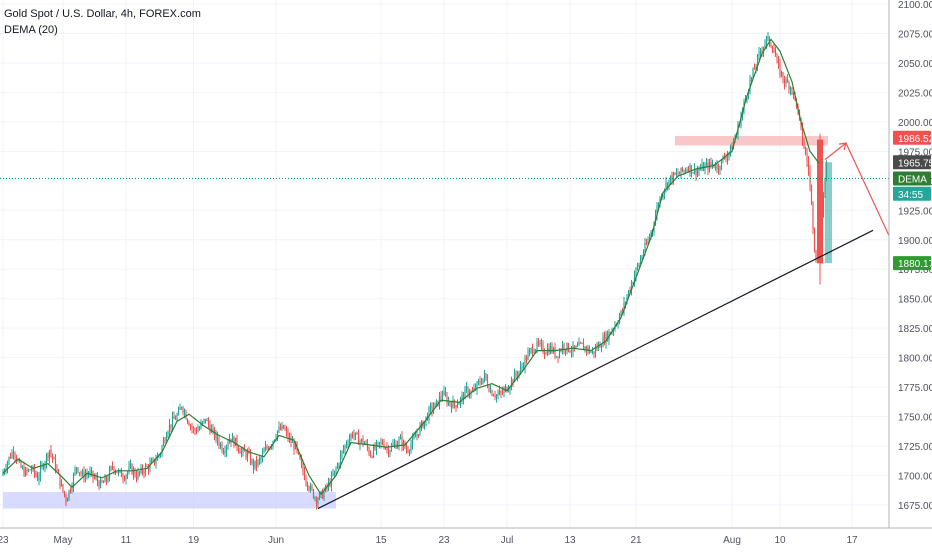  Describe the element at coordinates (912, 179) in the screenshot. I see `price-label: DEMA` at that location.